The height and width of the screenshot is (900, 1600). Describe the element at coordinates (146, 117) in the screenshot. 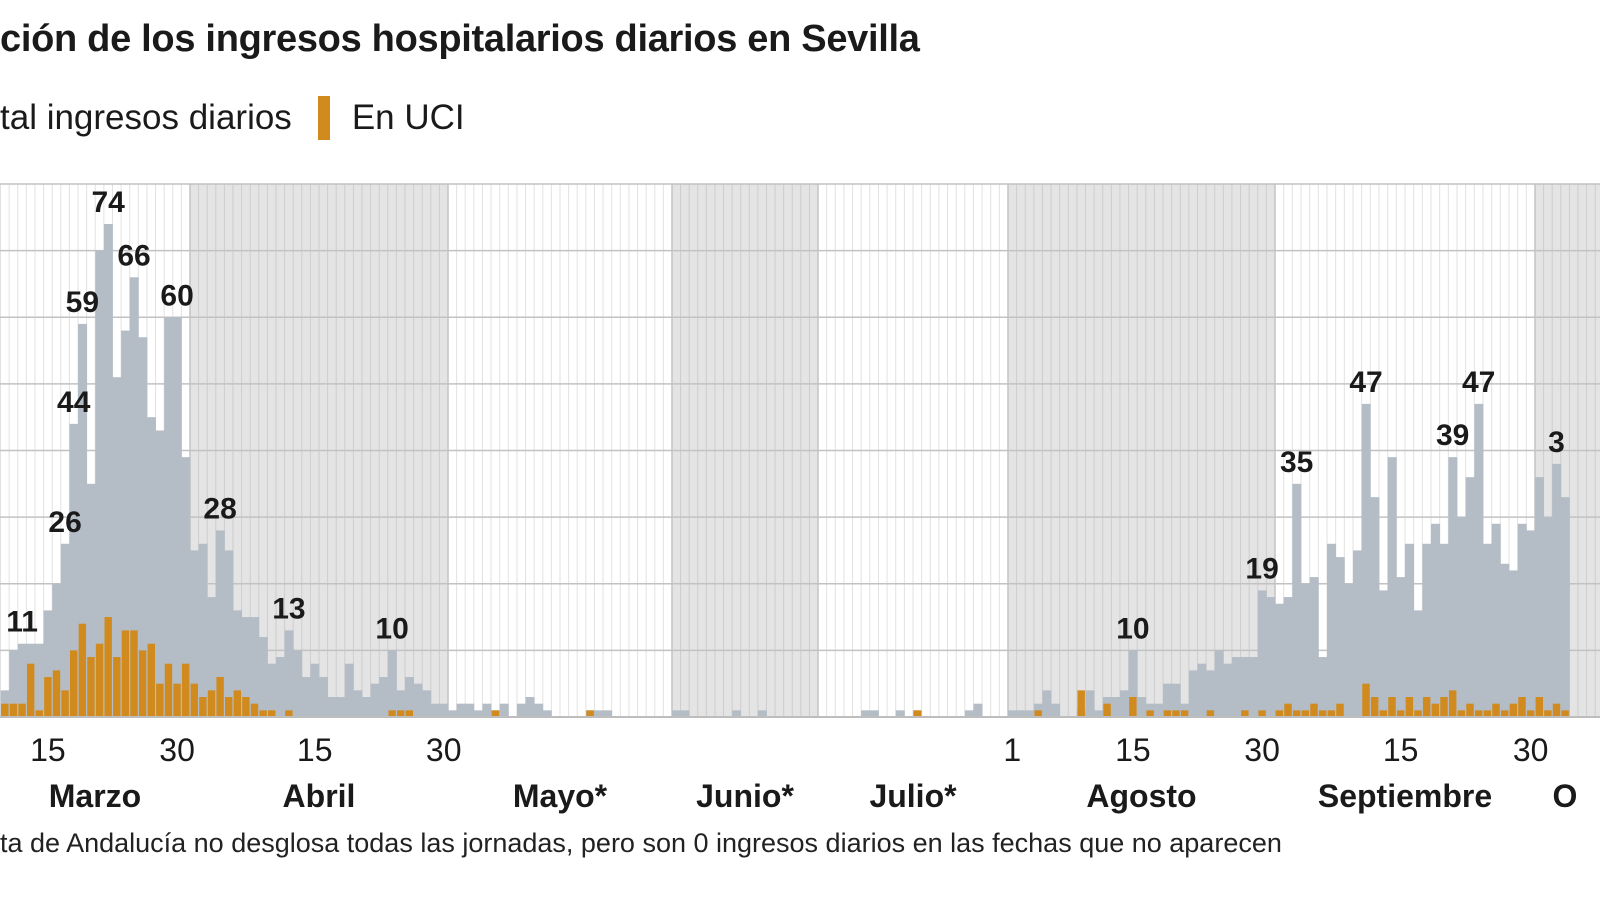

I see `legend-total-label: tal ingresos diarios` at that location.